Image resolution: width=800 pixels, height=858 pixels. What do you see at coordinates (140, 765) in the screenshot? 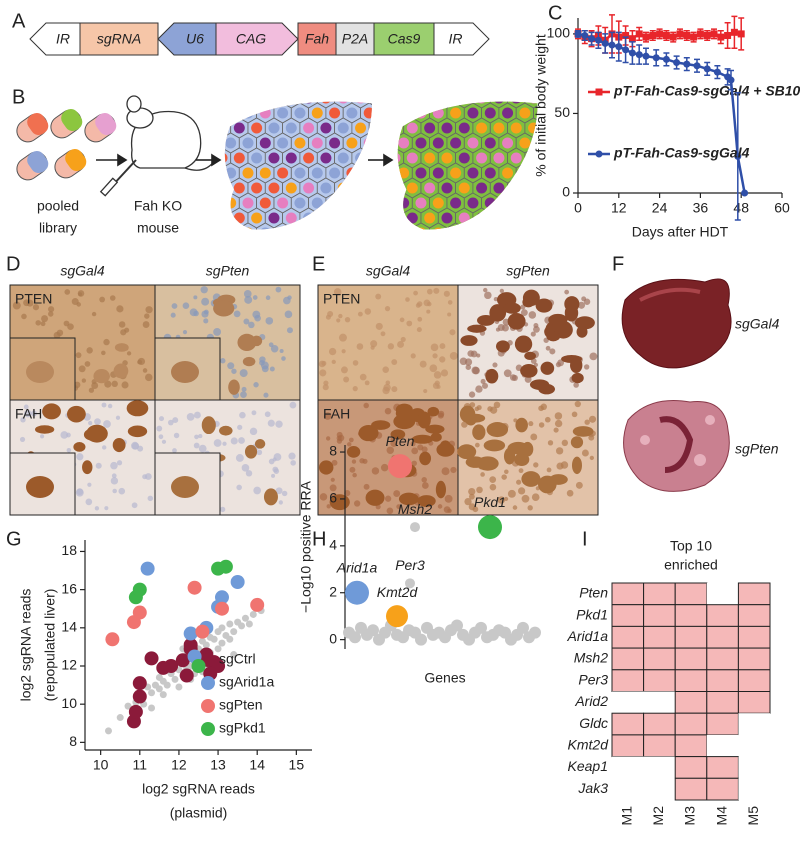
I see `x-tick-label: 11` at bounding box center [140, 765].